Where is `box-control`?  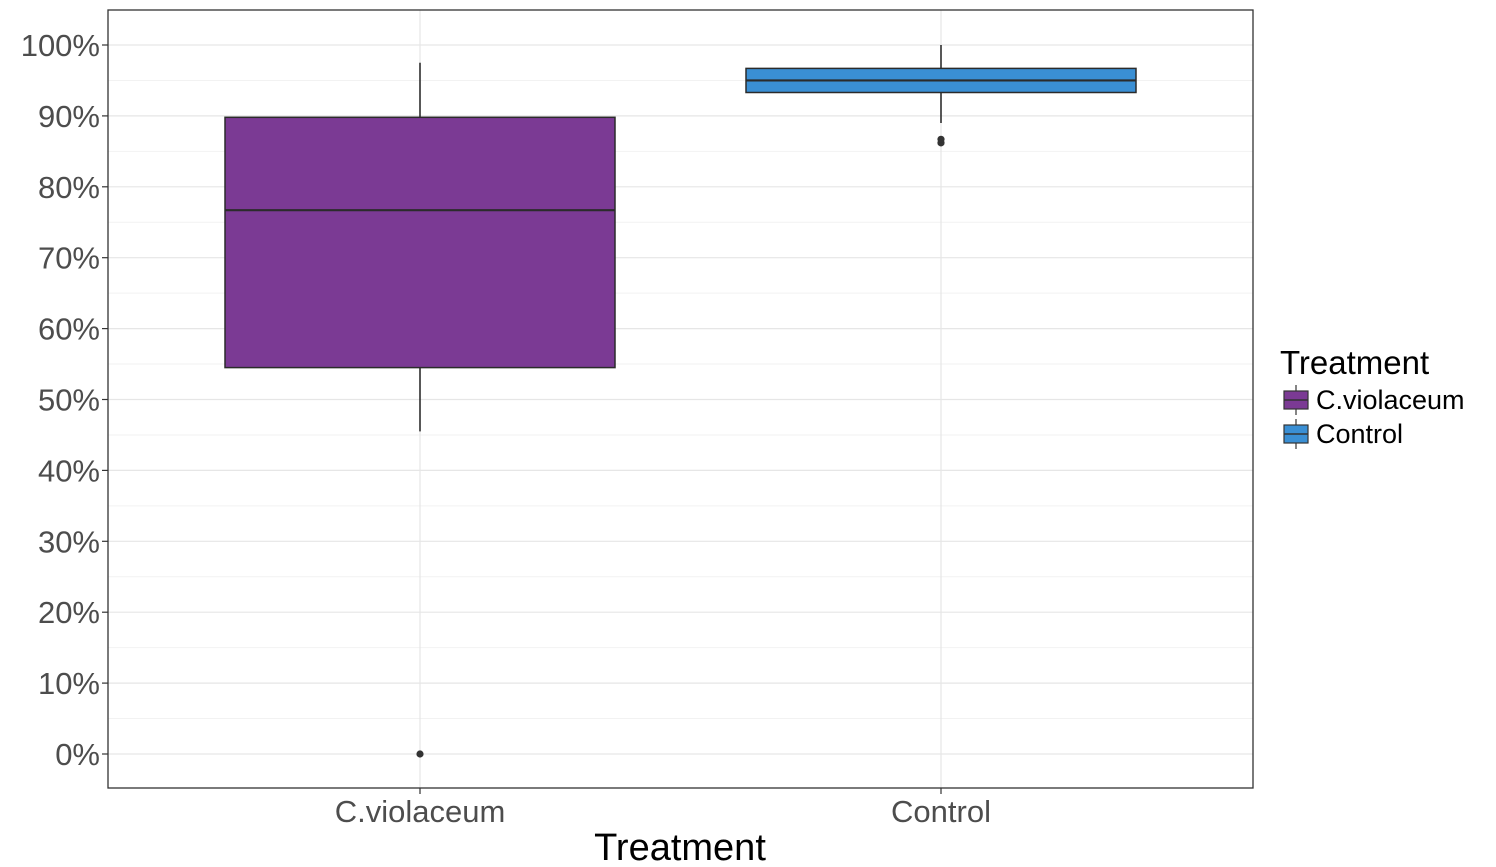 box-control is located at coordinates (941, 96).